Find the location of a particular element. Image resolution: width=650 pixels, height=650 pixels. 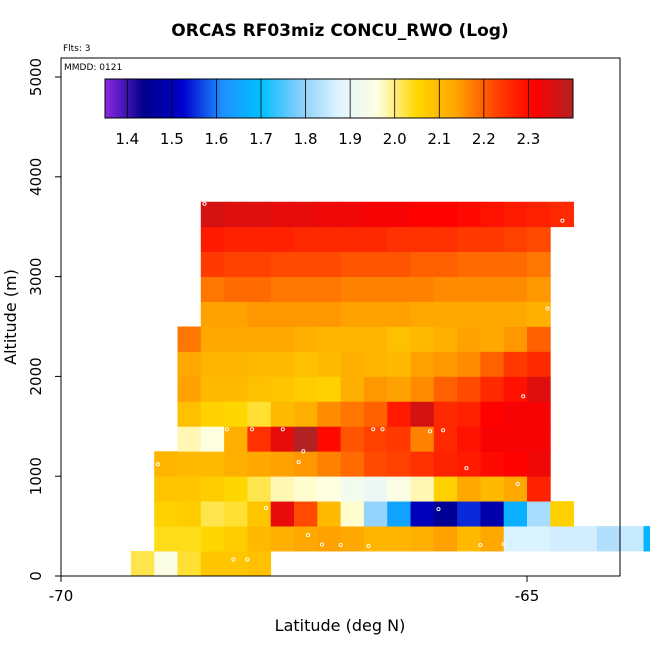

colorbar: 1.4 1.5 1.6 1.7 1.8 1.9 2.0 2.1 2.2 2.3 is located at coordinates (339, 113).